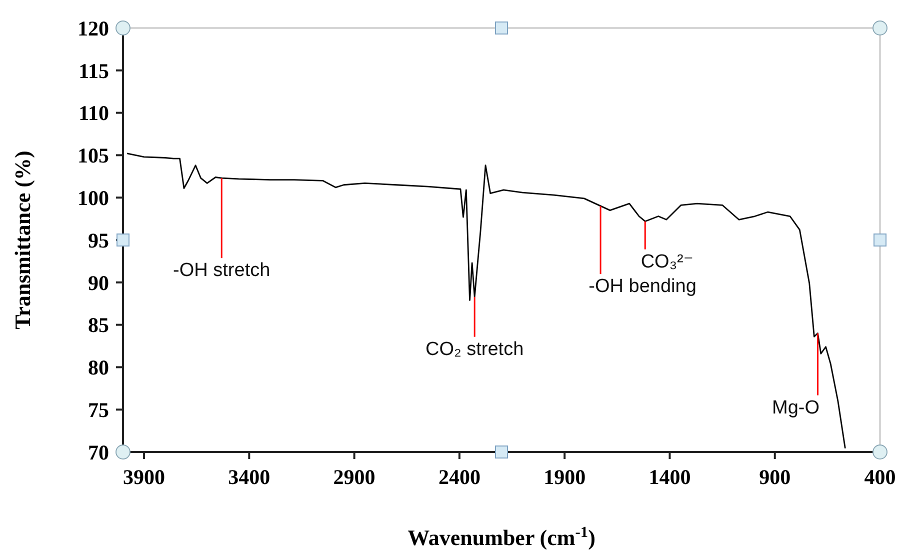 The image size is (913, 556). Describe the element at coordinates (642, 287) in the screenshot. I see `annotation: -OH bending` at that location.